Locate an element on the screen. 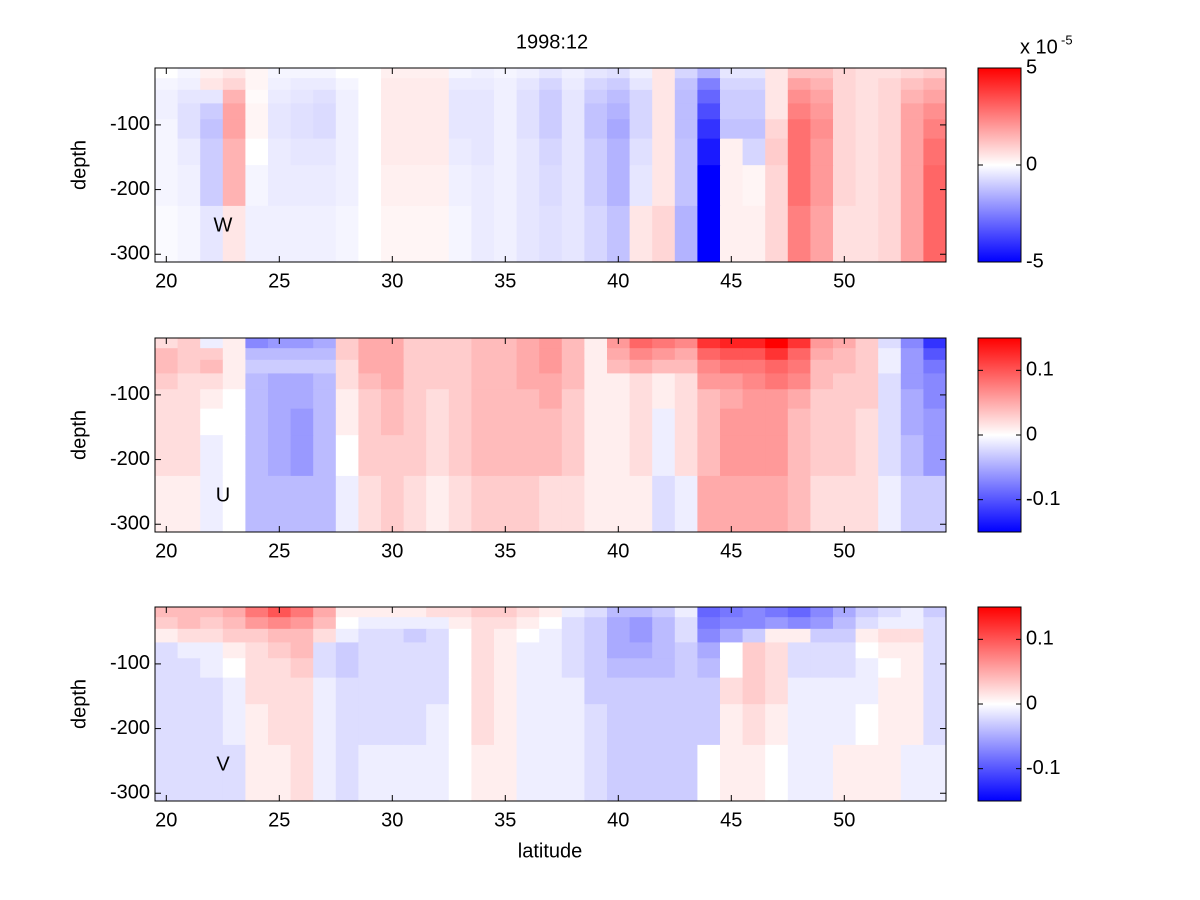  y-tick-label: -200 is located at coordinates (130, 189).